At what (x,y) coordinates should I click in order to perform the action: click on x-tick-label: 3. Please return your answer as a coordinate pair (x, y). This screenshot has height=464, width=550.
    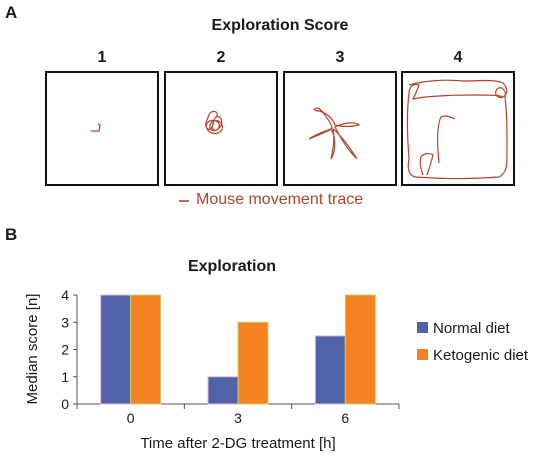
    Looking at the image, I should click on (238, 418).